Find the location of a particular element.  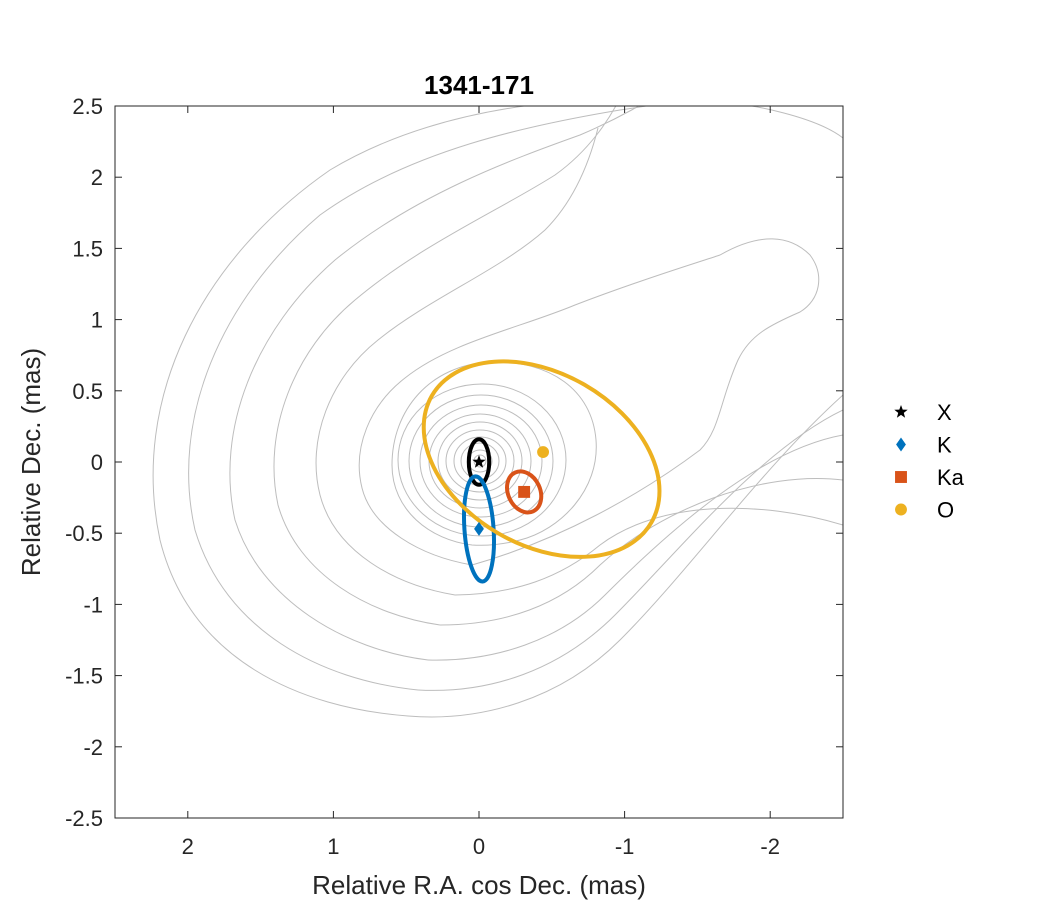

y-tick-label: -1 is located at coordinates (93, 604).